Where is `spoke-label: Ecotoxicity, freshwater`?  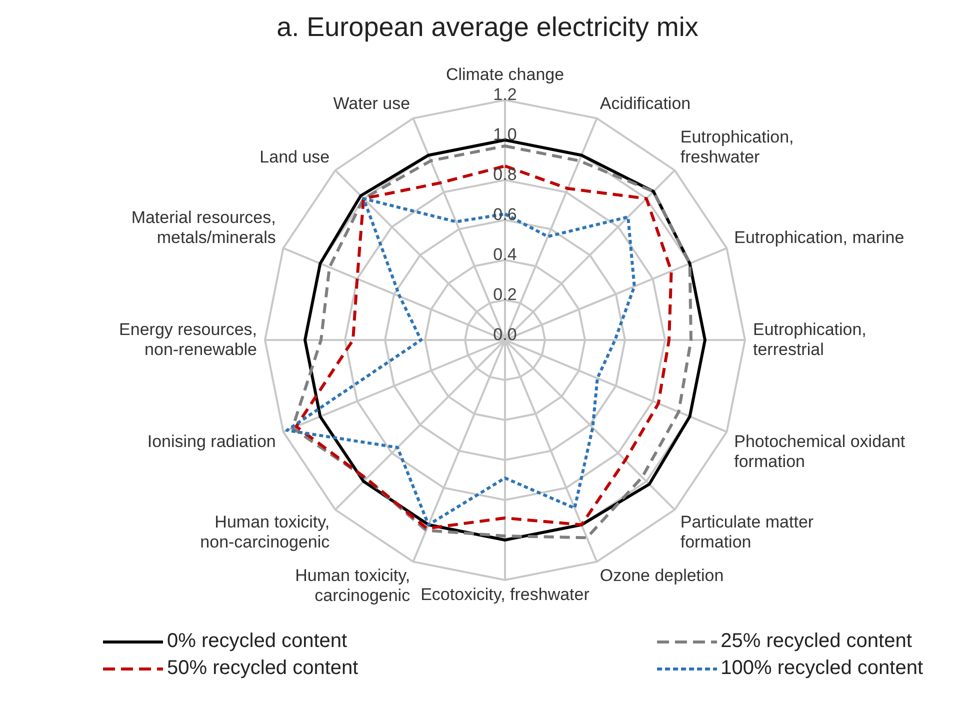 spoke-label: Ecotoxicity, freshwater is located at coordinates (505, 594).